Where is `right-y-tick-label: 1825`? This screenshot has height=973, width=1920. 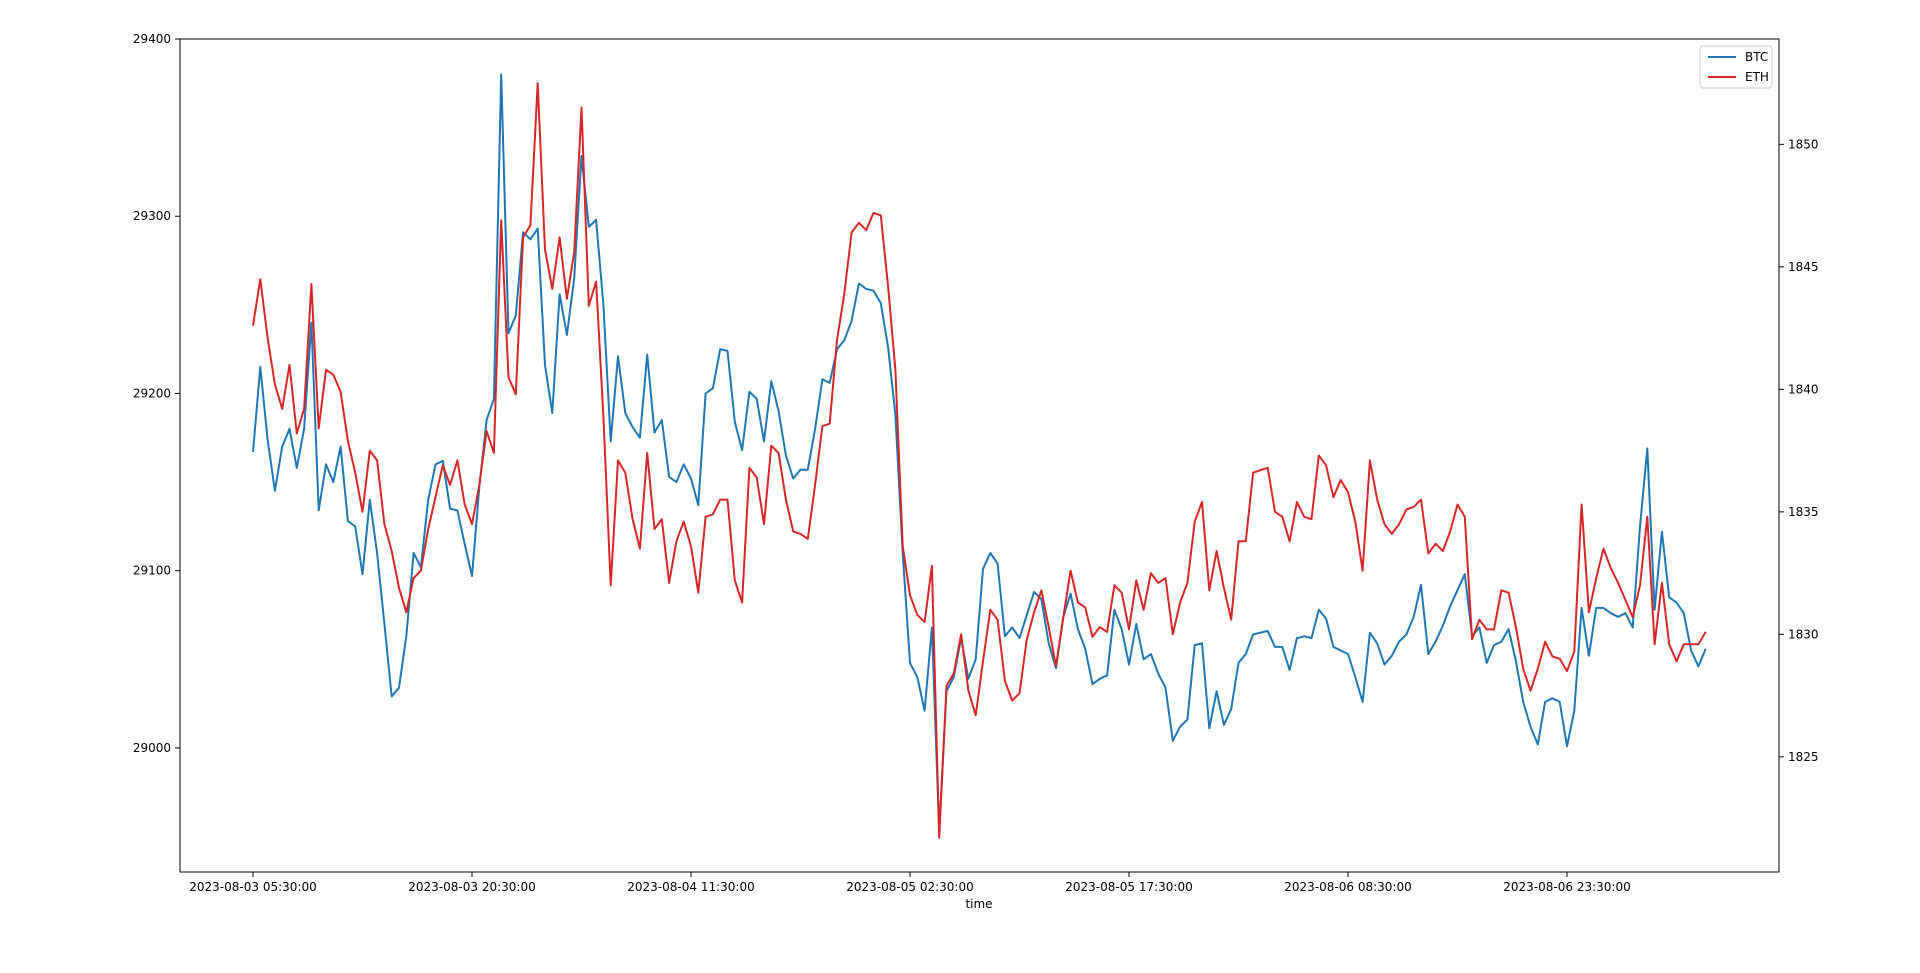 right-y-tick-label: 1825 is located at coordinates (1803, 757).